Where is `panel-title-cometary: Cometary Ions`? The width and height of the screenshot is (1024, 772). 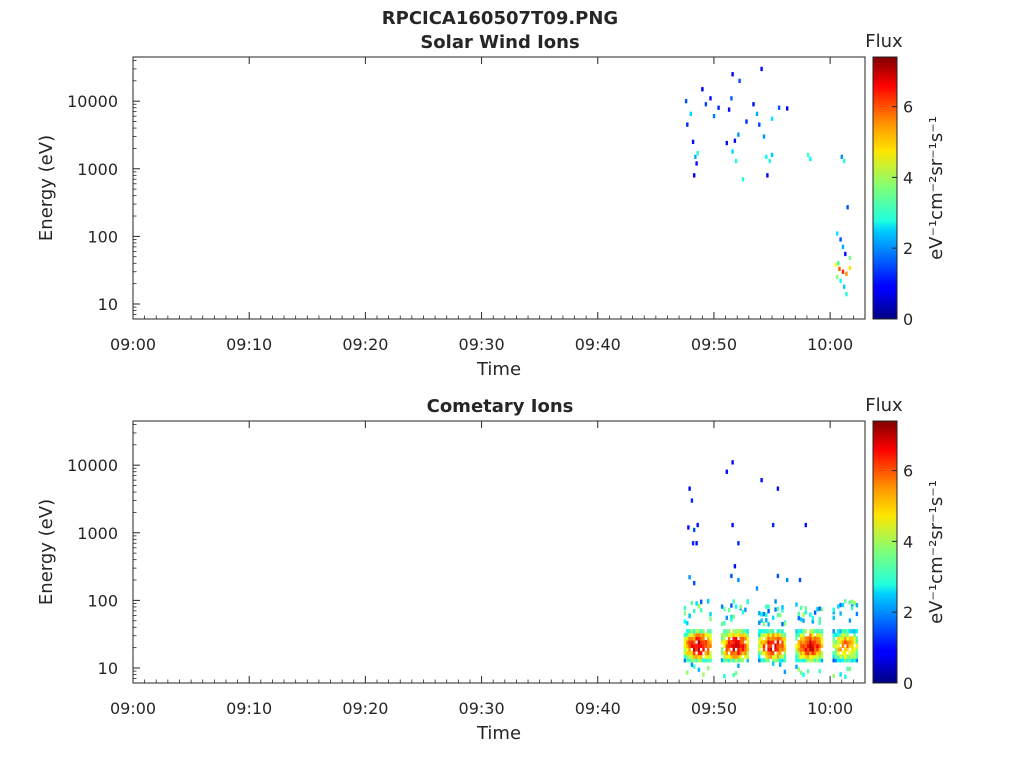 panel-title-cometary: Cometary Ions is located at coordinates (500, 406).